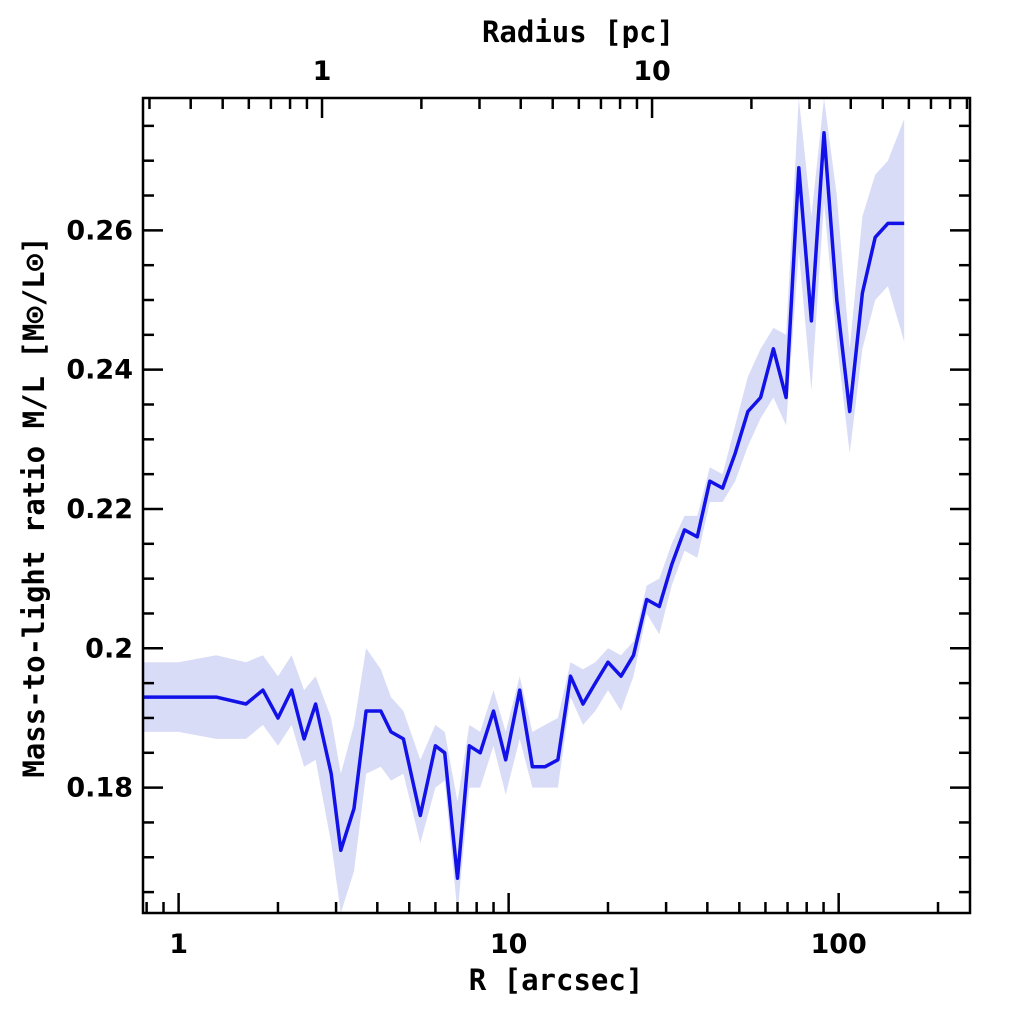 The height and width of the screenshot is (1024, 1024). Describe the element at coordinates (322, 71) in the screenshot. I see `top-tick-label: 1` at that location.